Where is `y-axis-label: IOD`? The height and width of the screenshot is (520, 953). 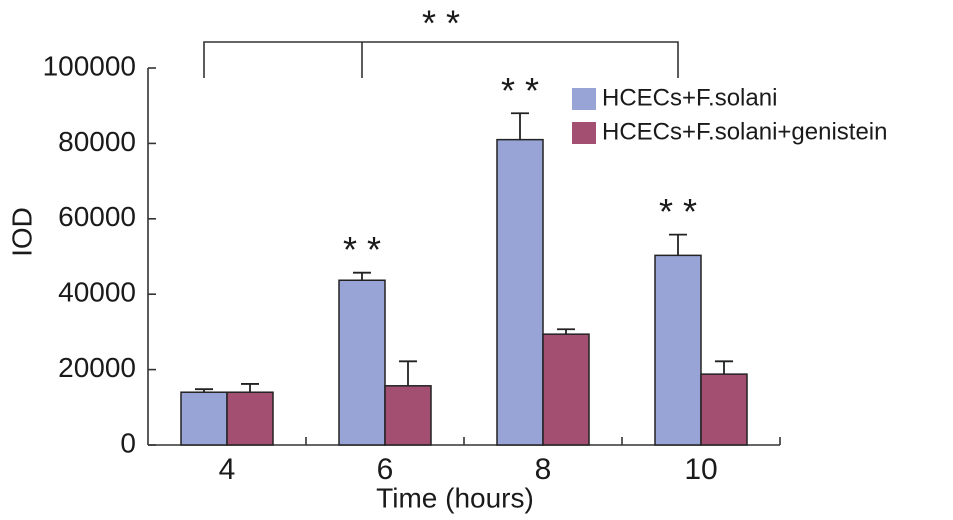
y-axis-label: IOD is located at coordinates (21, 232).